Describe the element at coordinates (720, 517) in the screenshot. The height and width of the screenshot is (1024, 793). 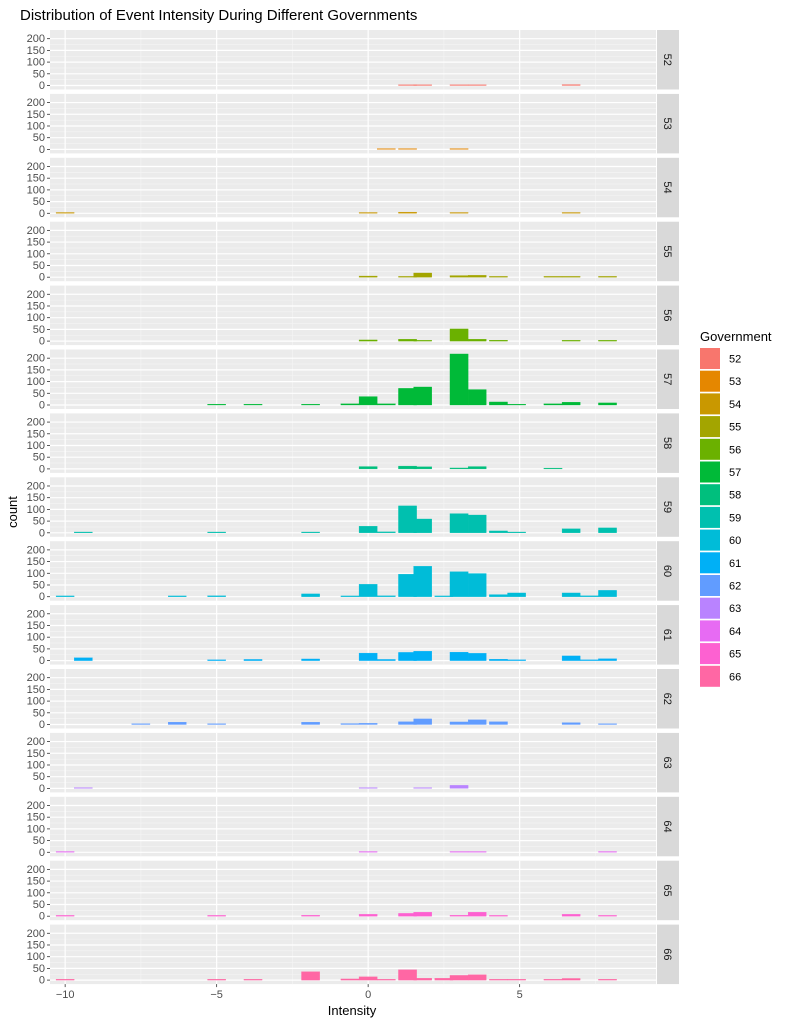
I see `legend-items: 52 53 54 55 56 57 58 59 60 61 62 63 64 65 66` at that location.